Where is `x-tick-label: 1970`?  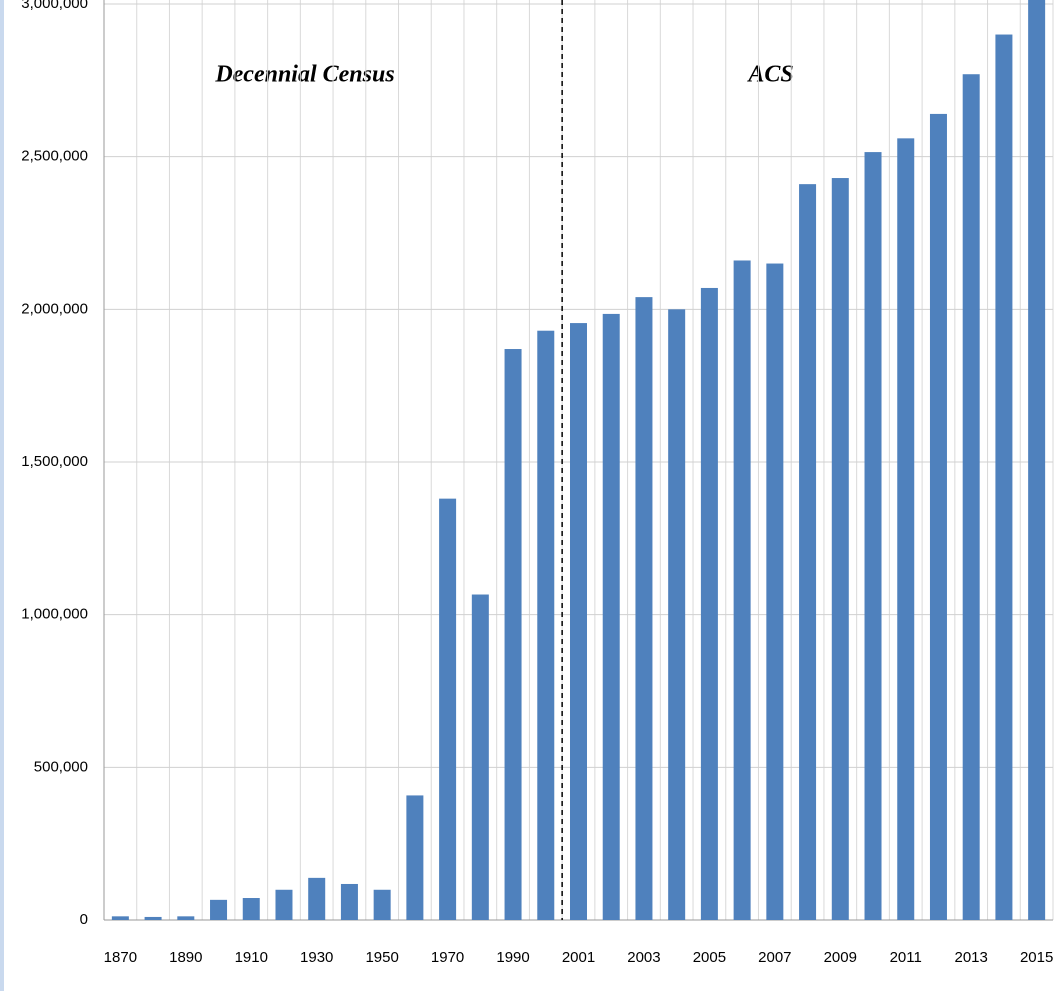 x-tick-label: 1970 is located at coordinates (447, 957).